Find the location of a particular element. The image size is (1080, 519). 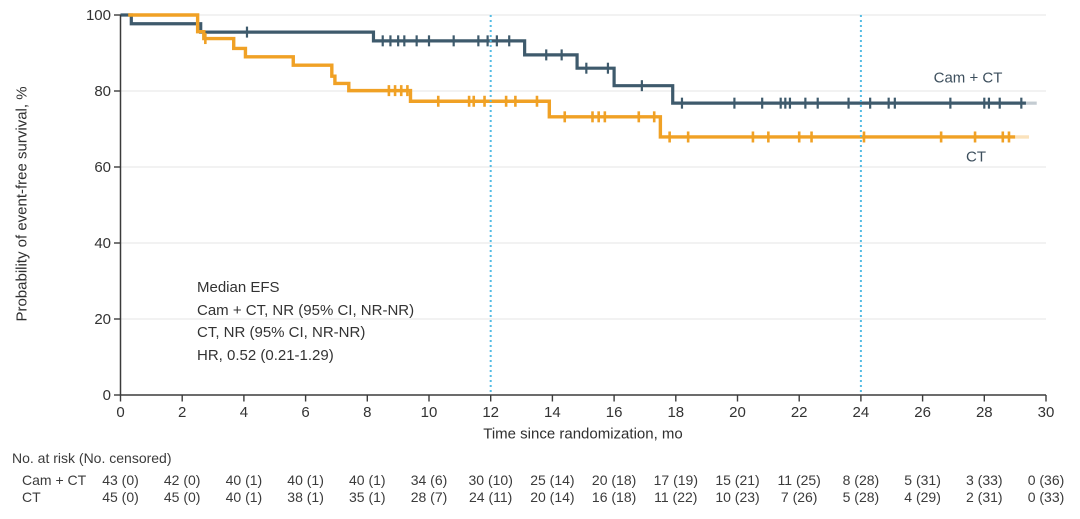

risk-value-ct: 24 (11) is located at coordinates (491, 497).